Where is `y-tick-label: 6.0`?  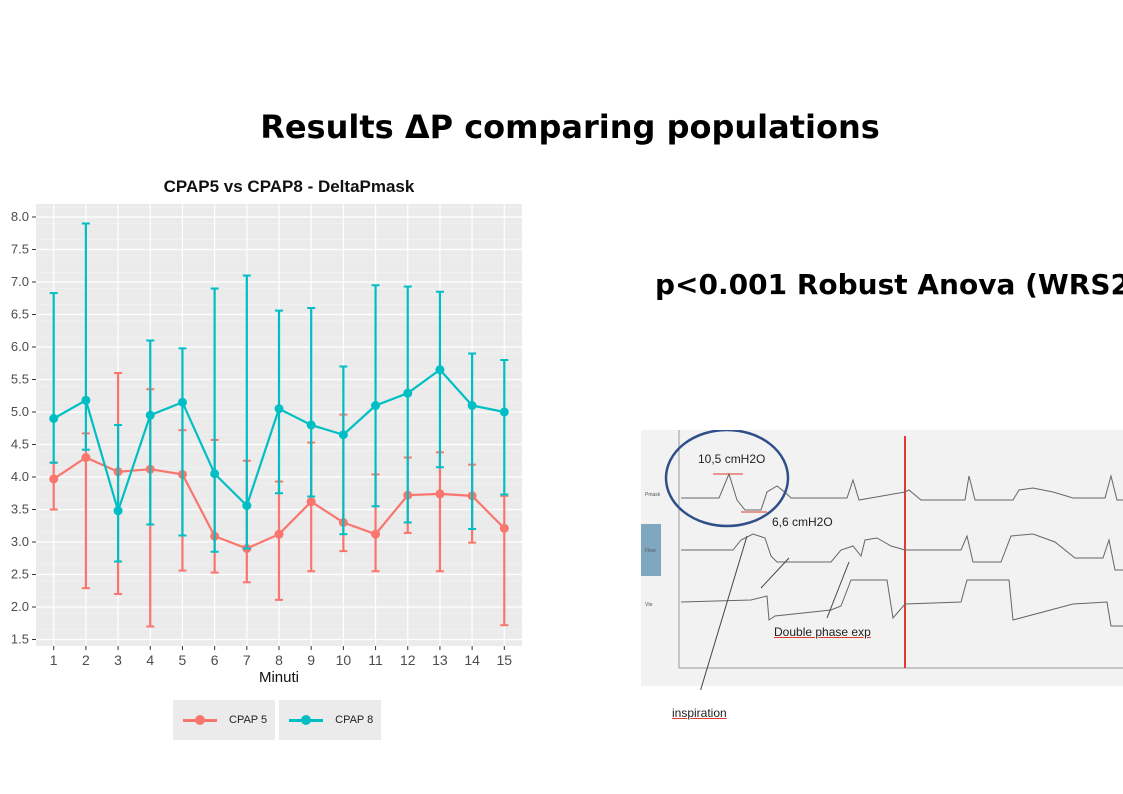 y-tick-label: 6.0 is located at coordinates (20, 346).